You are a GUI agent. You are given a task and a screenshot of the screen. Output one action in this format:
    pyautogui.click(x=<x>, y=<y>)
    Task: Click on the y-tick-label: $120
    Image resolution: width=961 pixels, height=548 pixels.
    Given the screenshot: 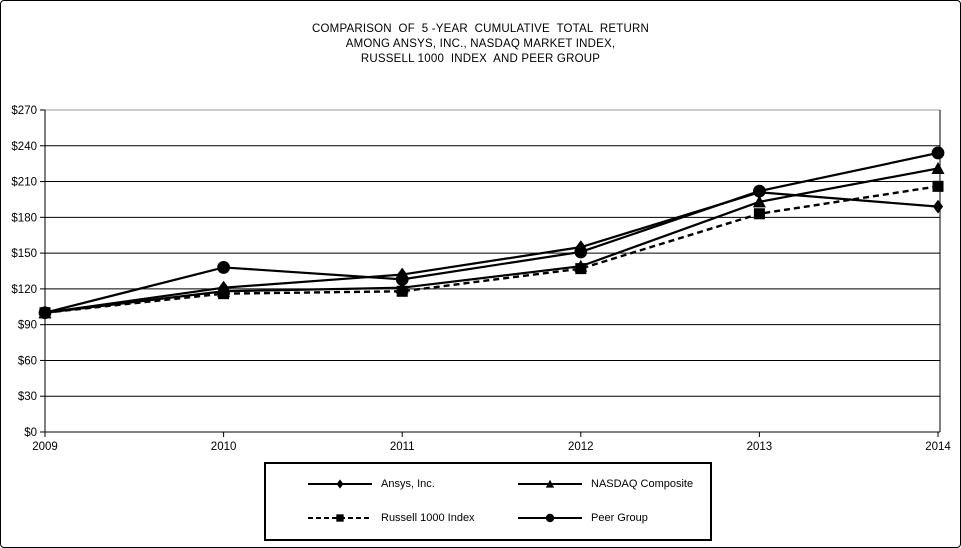 What is the action you would take?
    pyautogui.click(x=24, y=290)
    